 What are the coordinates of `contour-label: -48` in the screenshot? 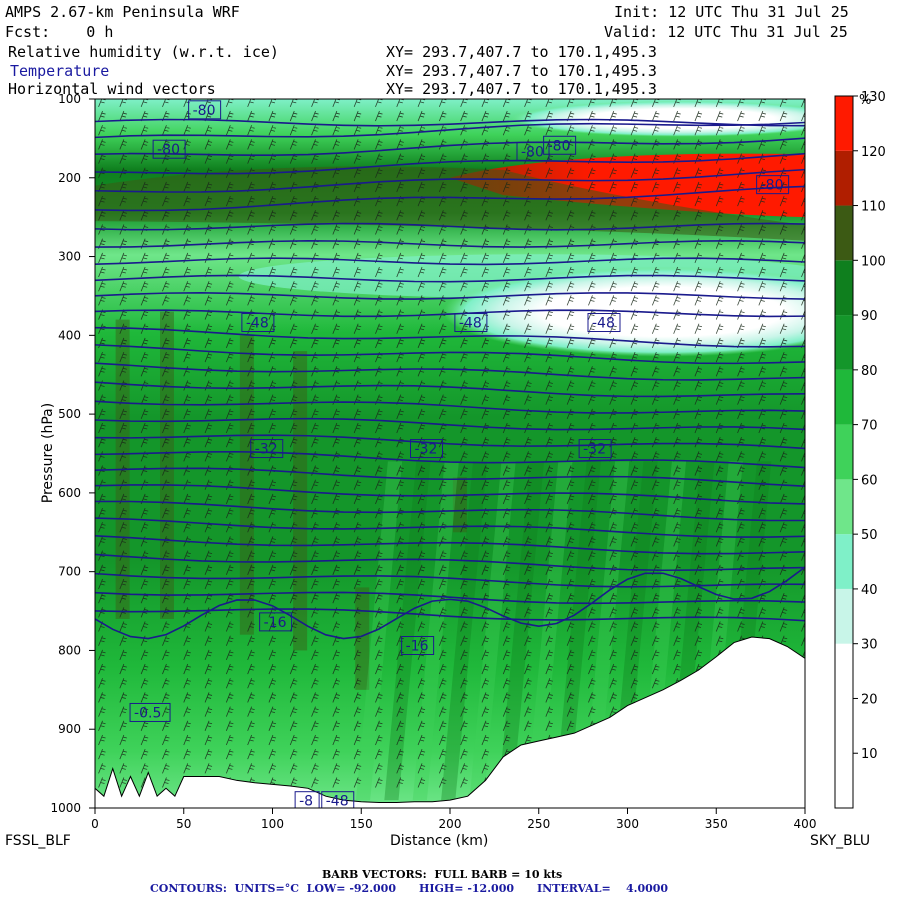 It's located at (603, 324).